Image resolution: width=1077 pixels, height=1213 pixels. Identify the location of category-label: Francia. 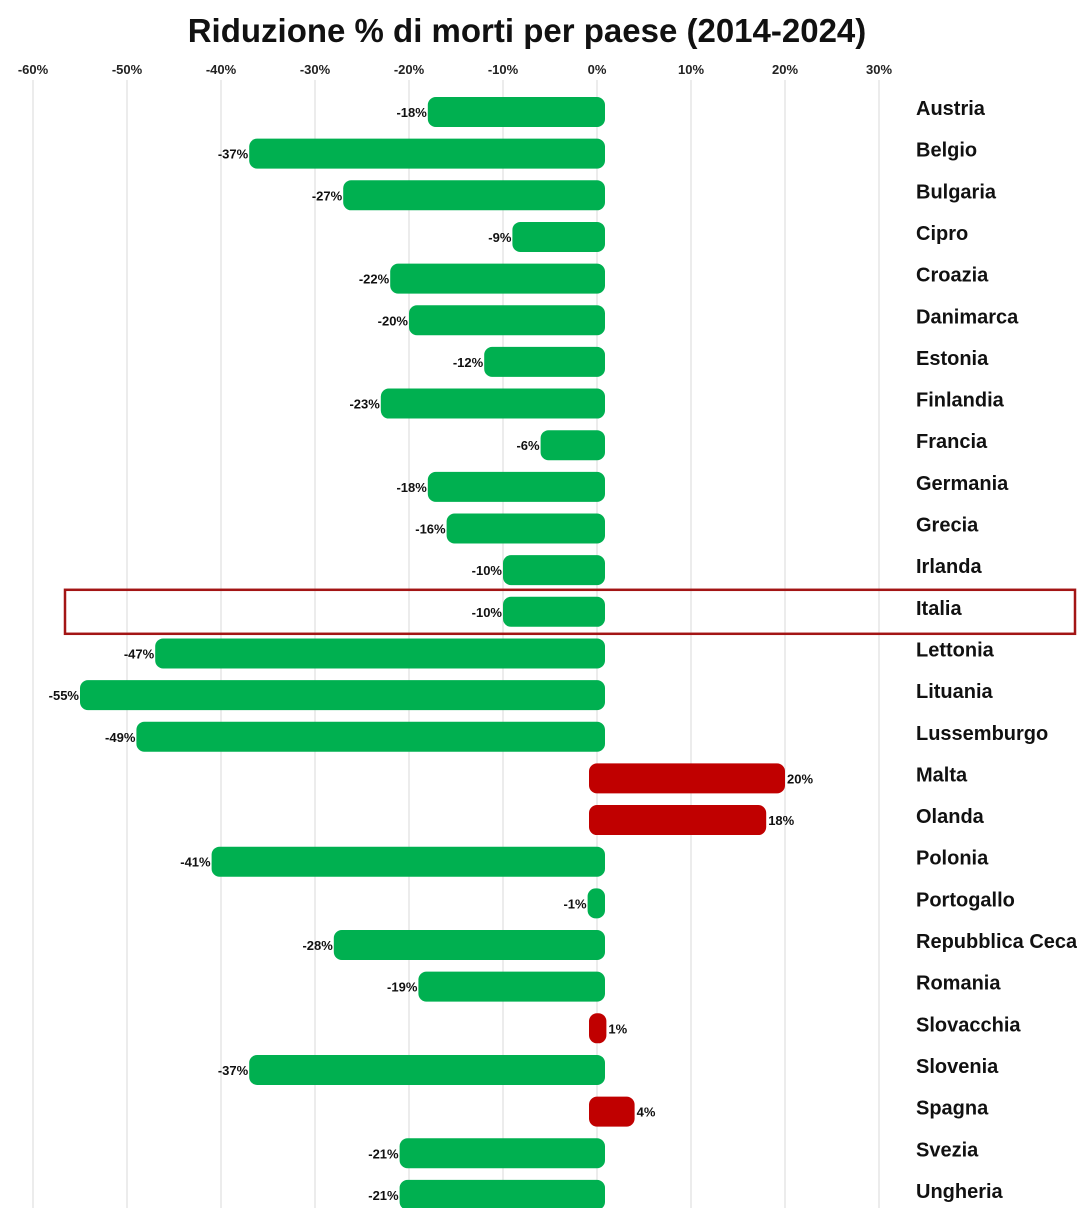
(952, 442).